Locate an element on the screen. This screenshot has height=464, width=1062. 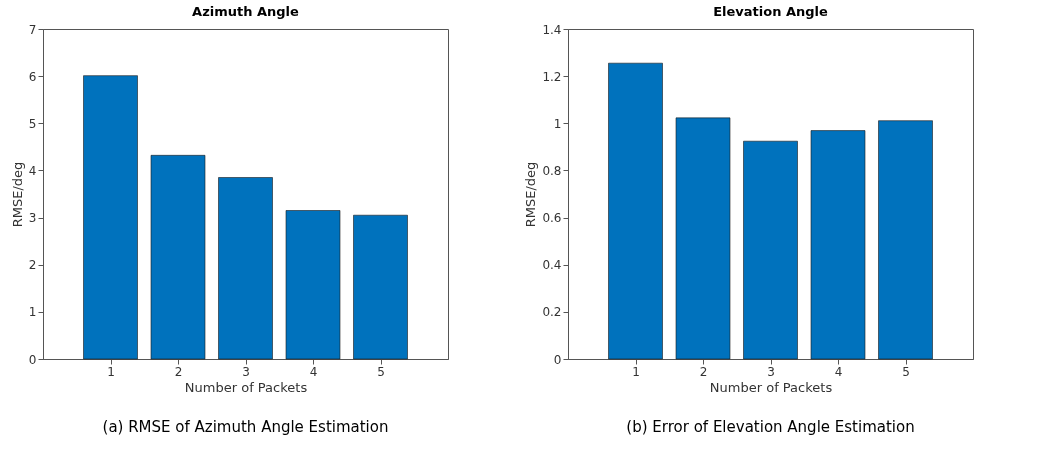
y-tick-label: 0.4 is located at coordinates (552, 265).